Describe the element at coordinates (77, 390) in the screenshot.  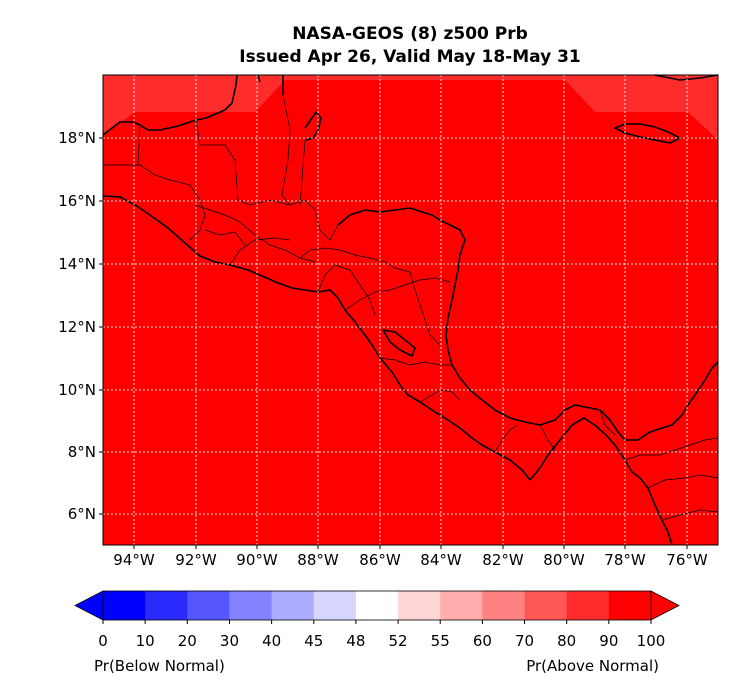
I see `lat-tick-label: 10°N` at that location.